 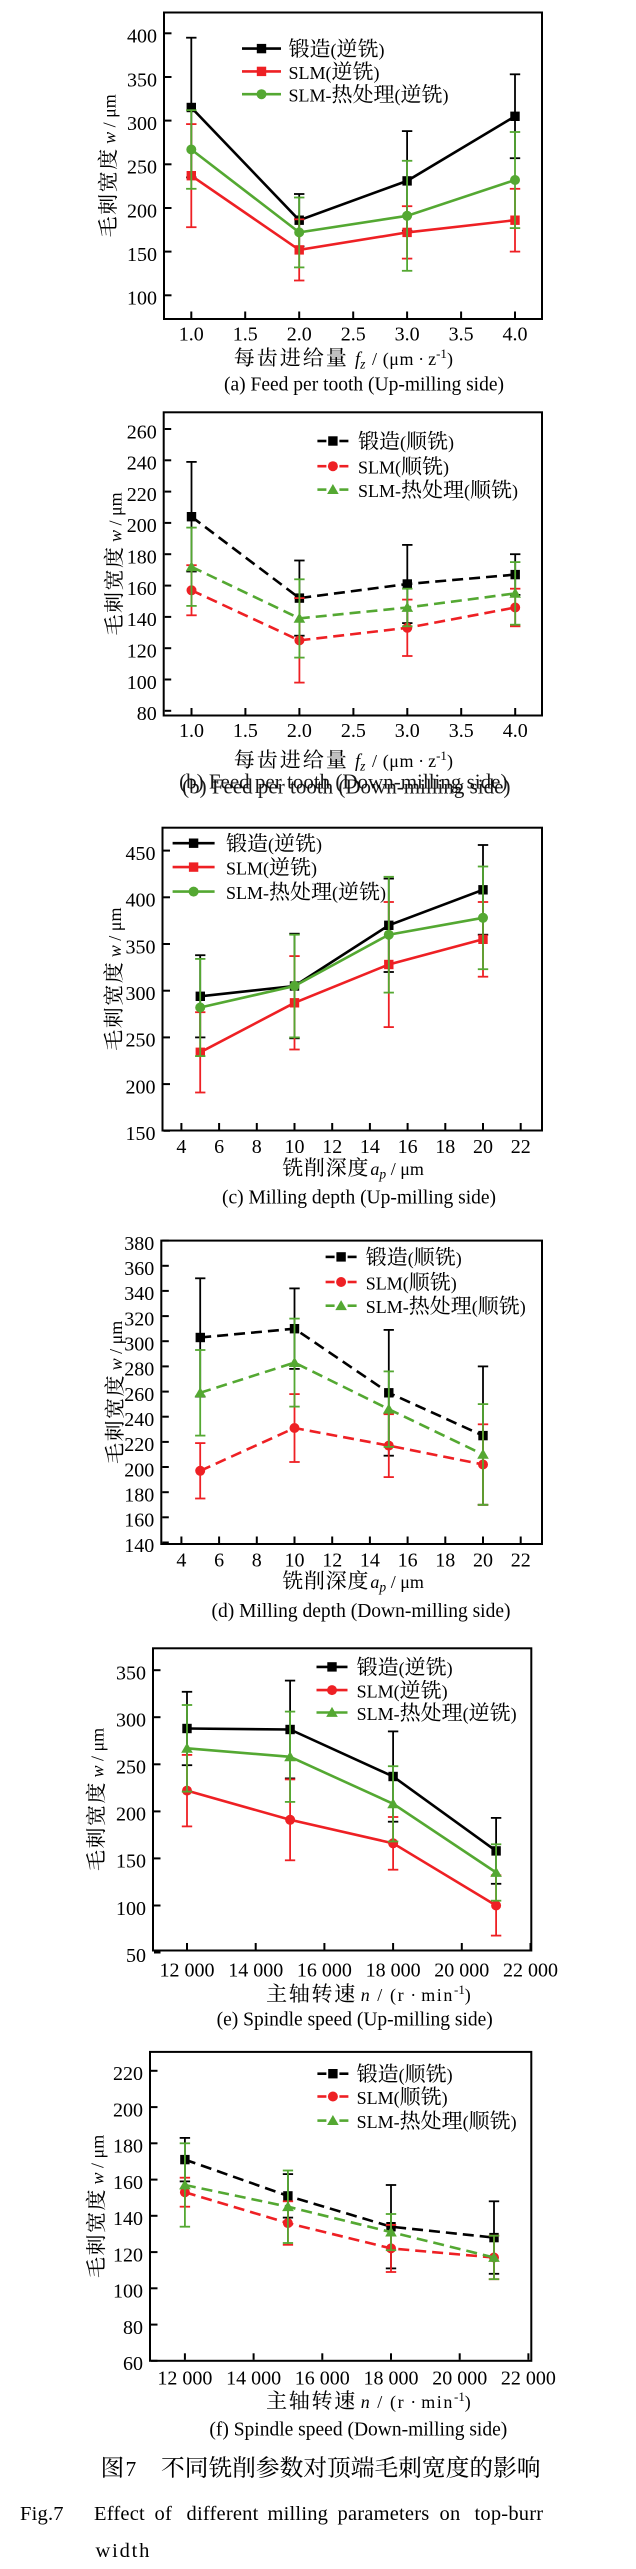 I want to click on svg-text: 4, so click(x=181, y=1561).